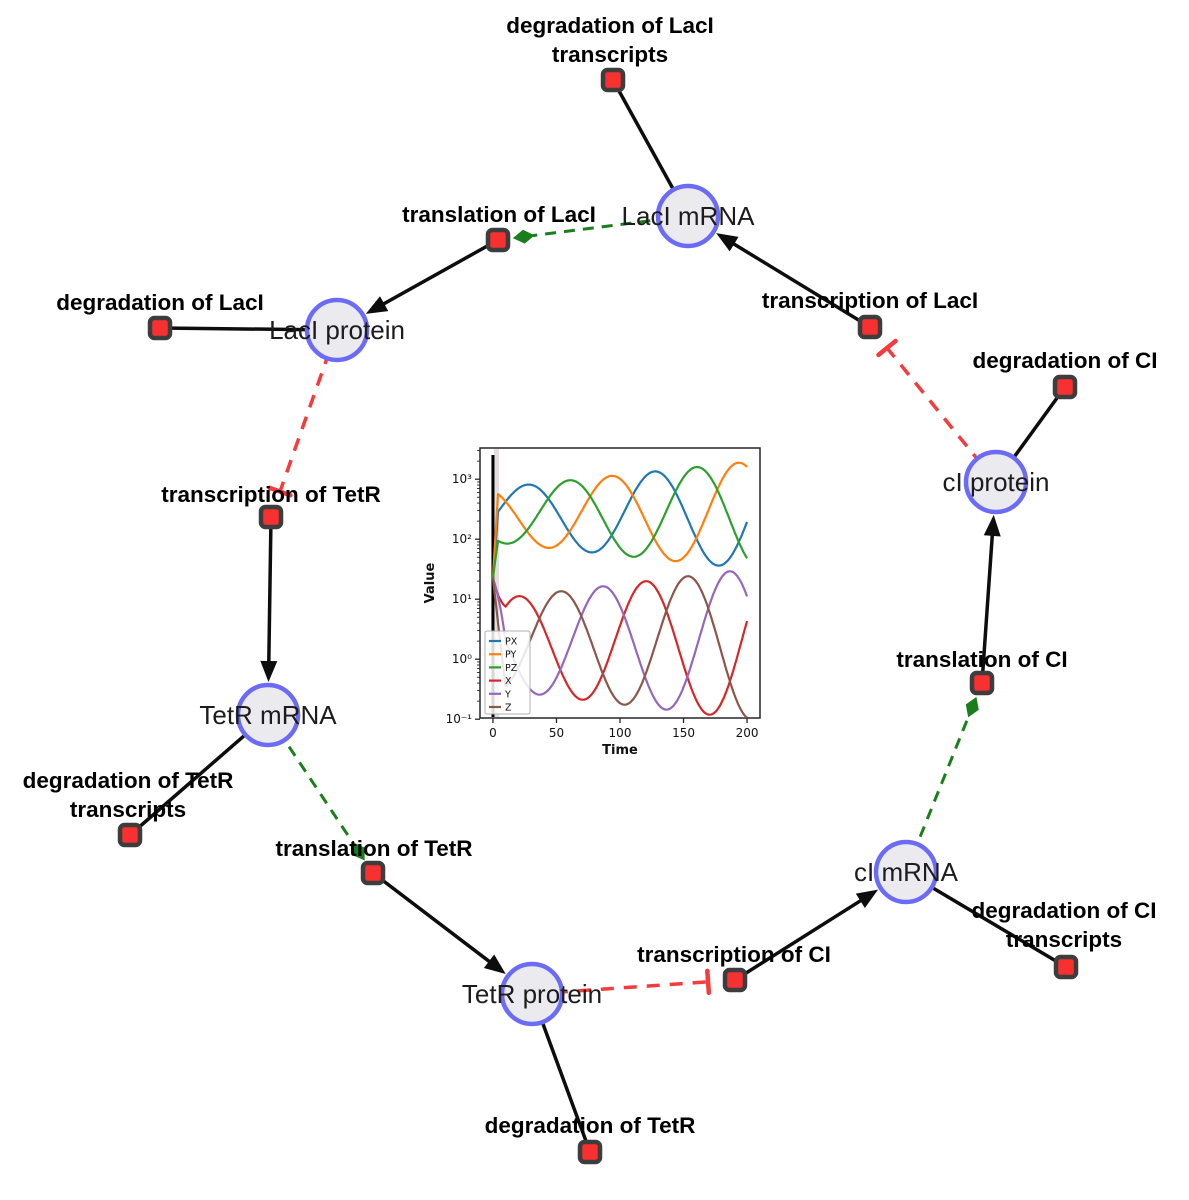 The height and width of the screenshot is (1200, 1189). I want to click on reaction-node-translation-tetr, so click(373, 873).